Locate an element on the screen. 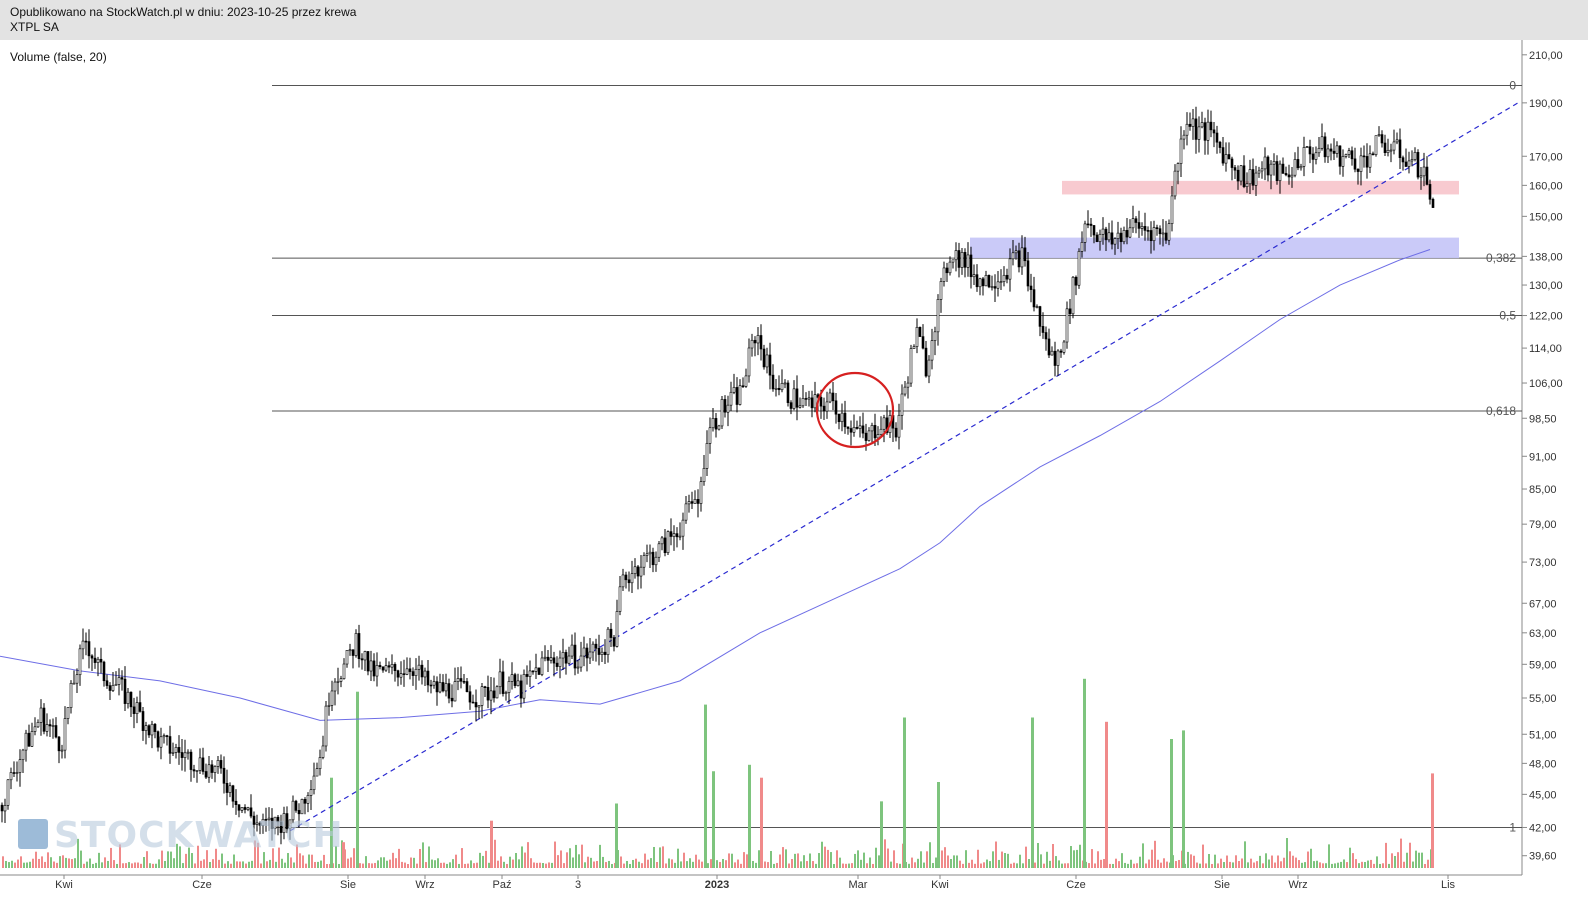 The height and width of the screenshot is (901, 1588). y-tick-label: 210,00 is located at coordinates (1546, 56).